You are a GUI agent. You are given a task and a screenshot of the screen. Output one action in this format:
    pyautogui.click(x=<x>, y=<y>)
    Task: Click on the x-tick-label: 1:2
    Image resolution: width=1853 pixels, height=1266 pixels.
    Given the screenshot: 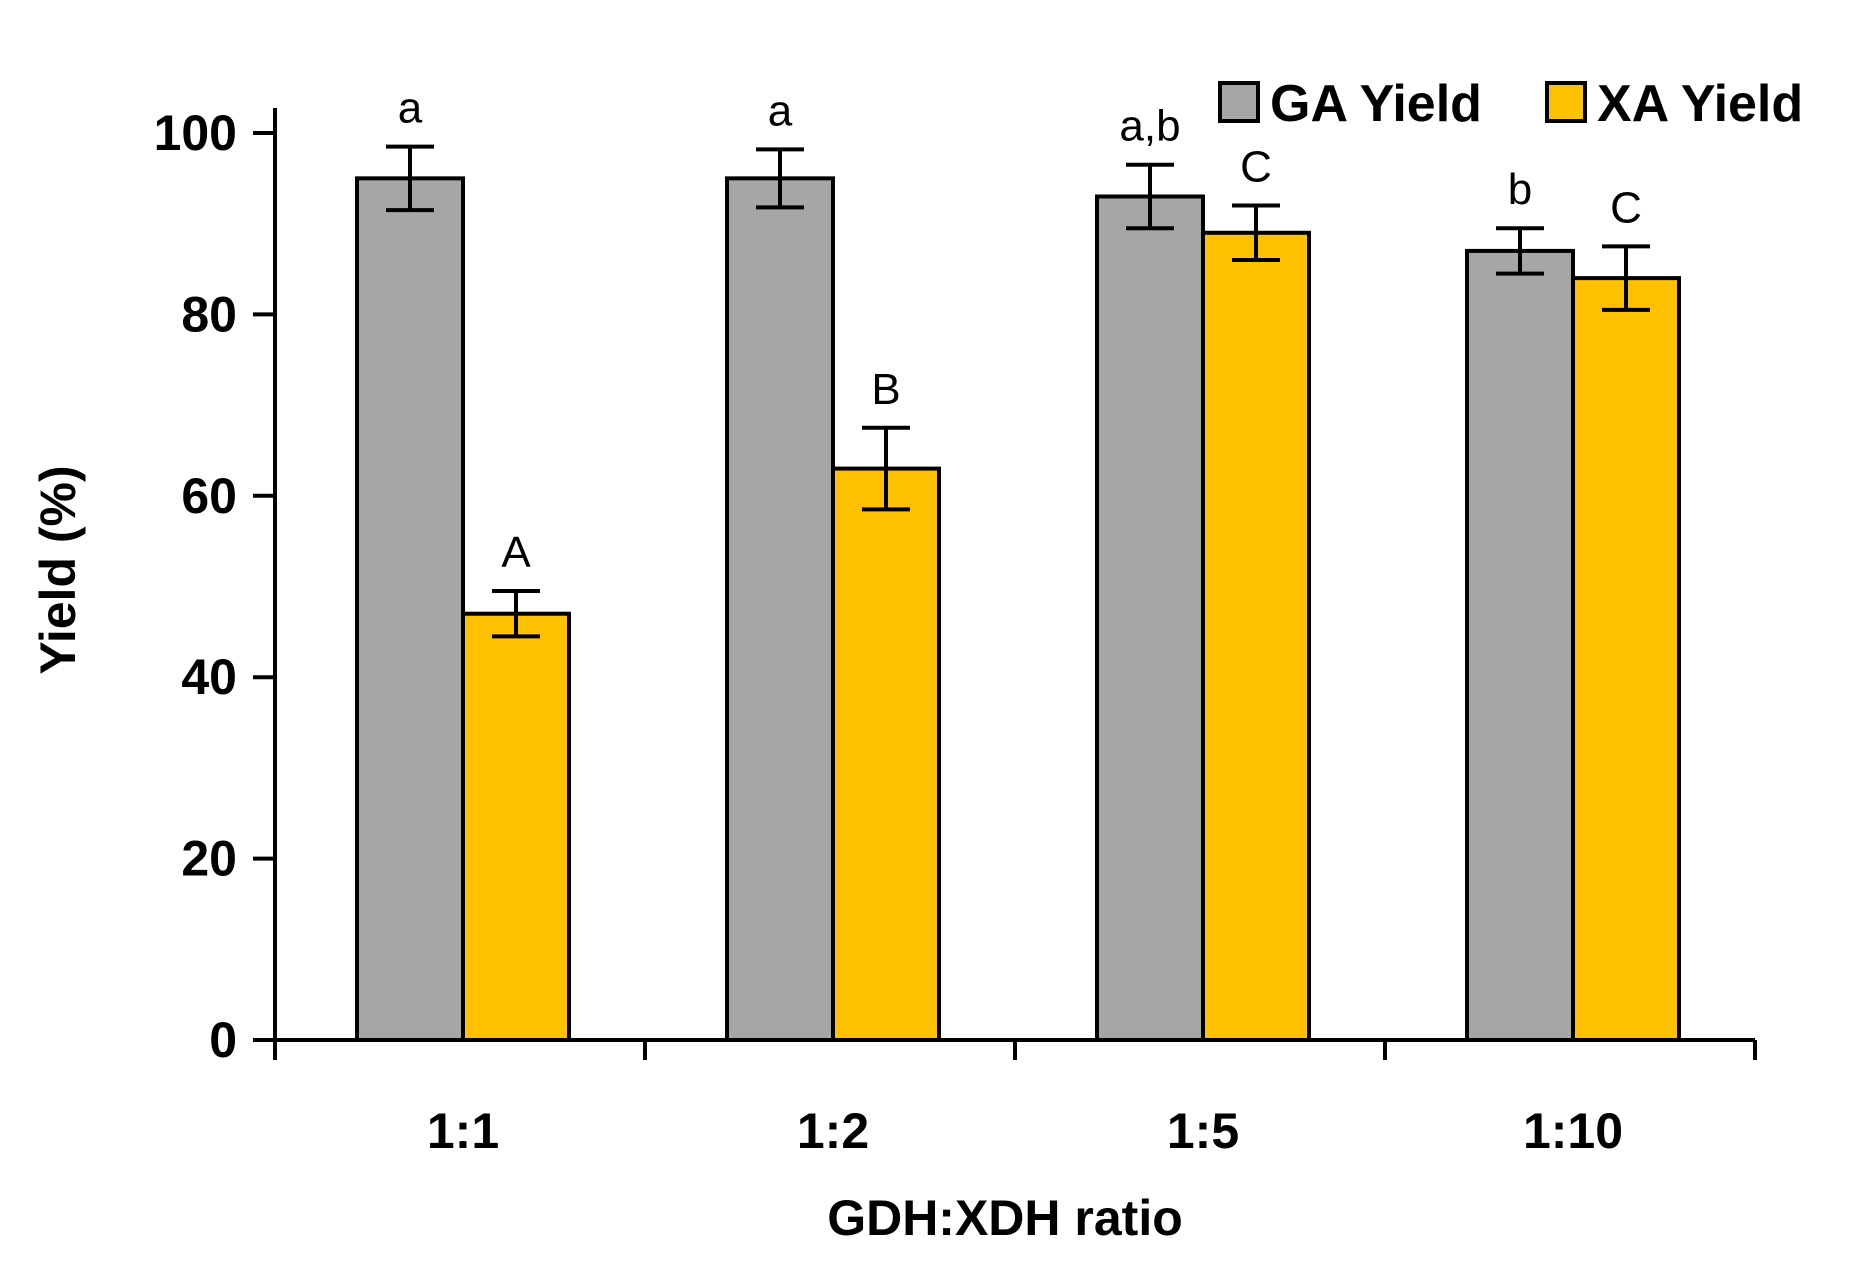 What is the action you would take?
    pyautogui.click(x=833, y=1131)
    